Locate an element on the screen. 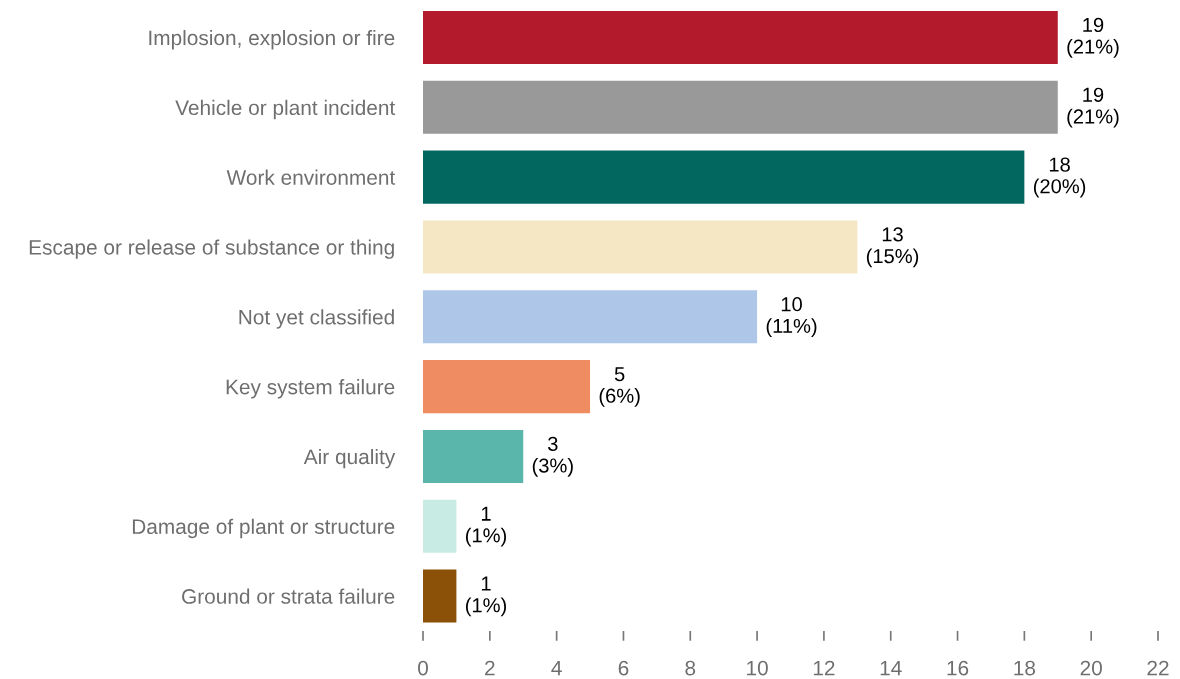  data-label: 13 (15%) is located at coordinates (892, 247).